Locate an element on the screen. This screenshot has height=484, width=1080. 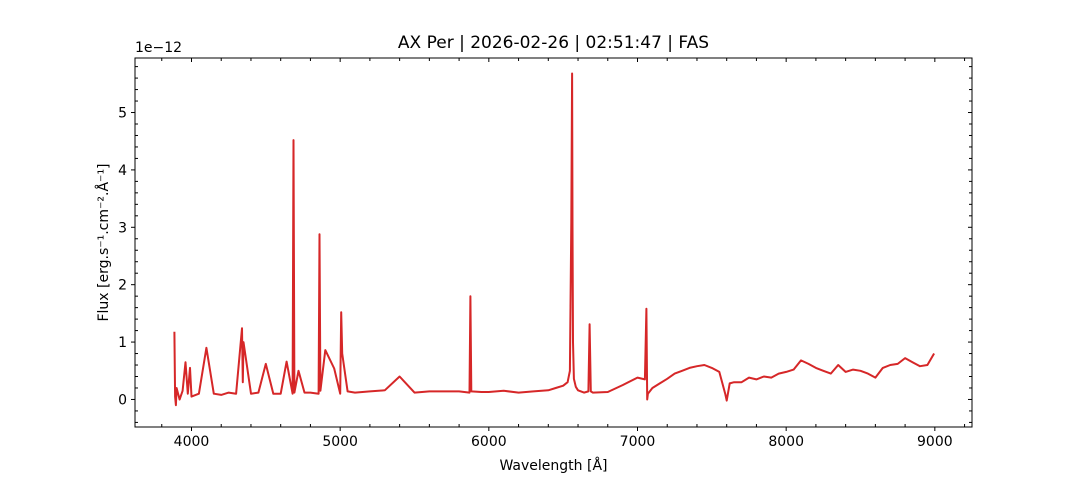
x-tick-label: 8000 is located at coordinates (786, 442).